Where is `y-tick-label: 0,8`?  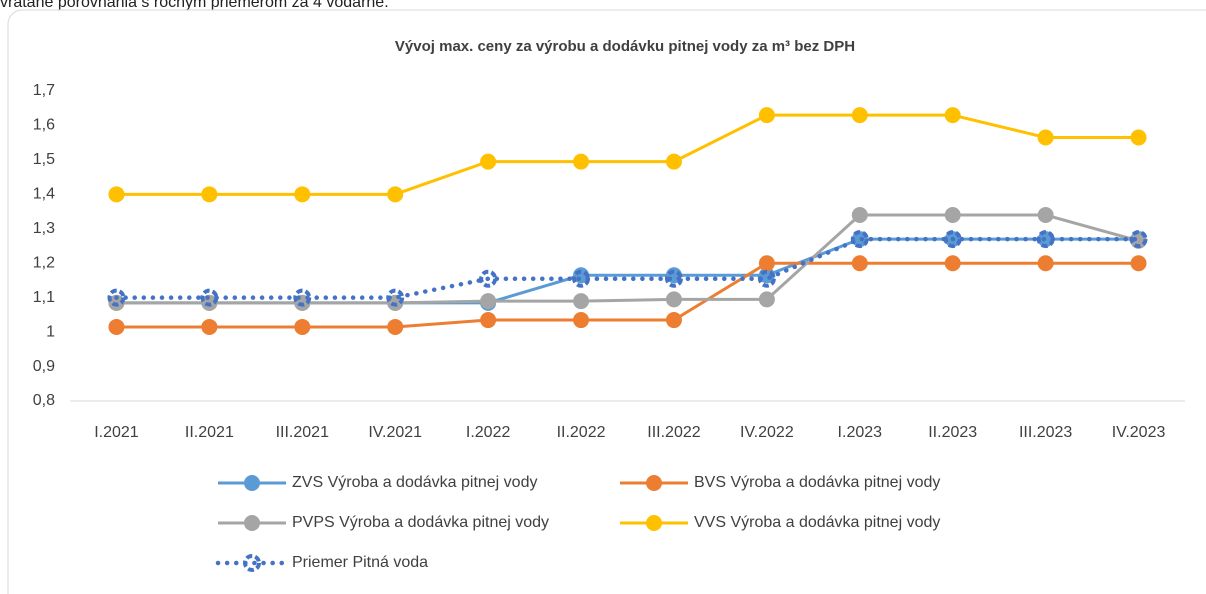
y-tick-label: 0,8 is located at coordinates (44, 400).